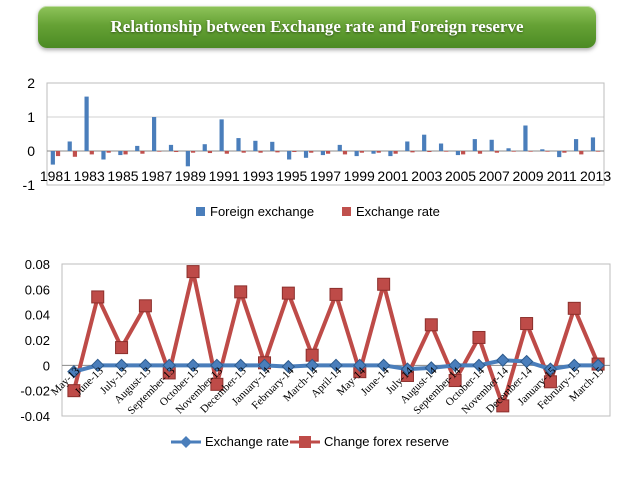 The width and height of the screenshot is (638, 479). I want to click on y-tick-label: 0.04, so click(37, 315).